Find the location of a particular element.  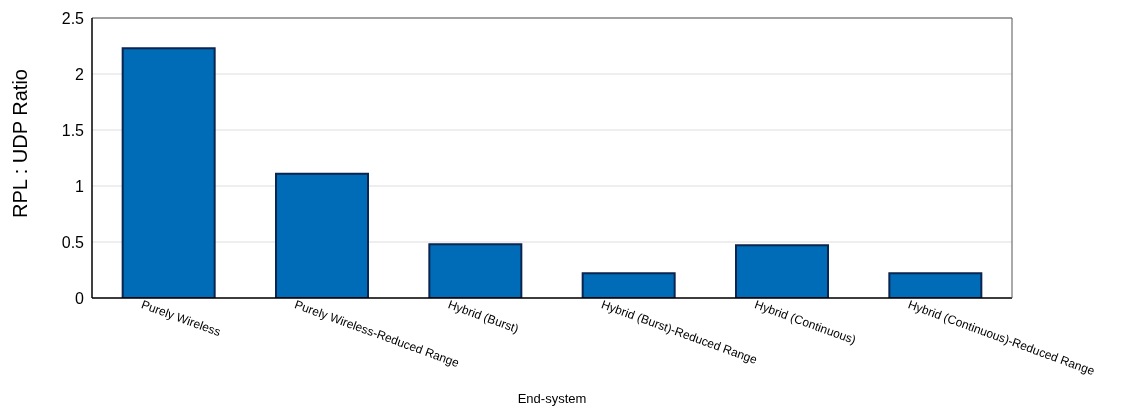

y-tick-label: 2.5 is located at coordinates (73, 18).